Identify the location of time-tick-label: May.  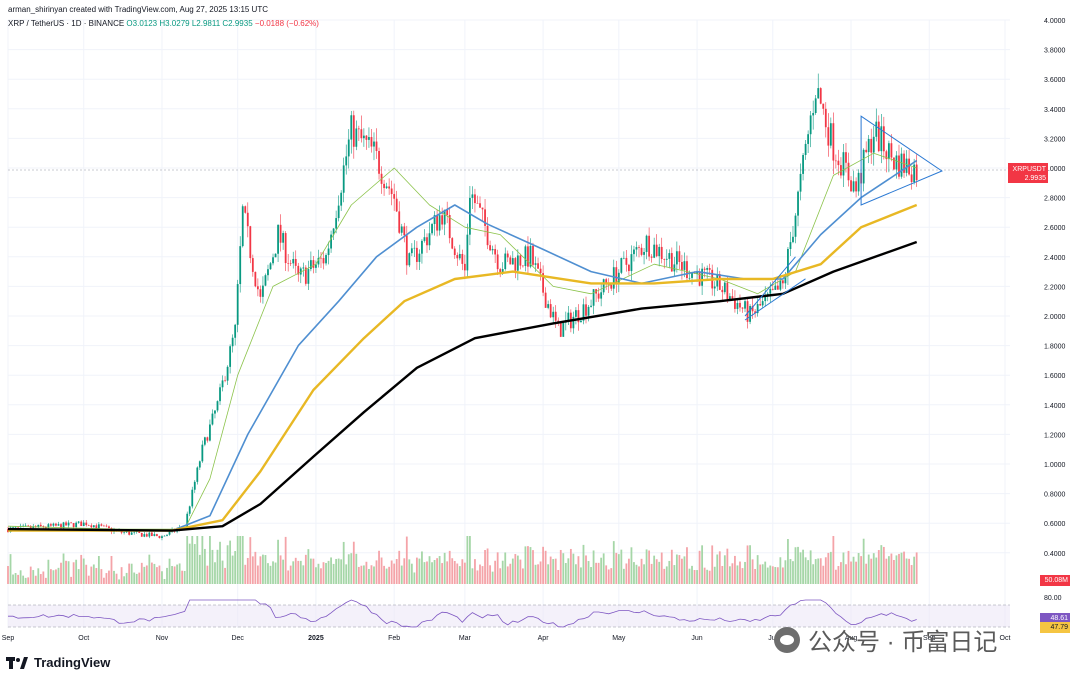
(619, 638).